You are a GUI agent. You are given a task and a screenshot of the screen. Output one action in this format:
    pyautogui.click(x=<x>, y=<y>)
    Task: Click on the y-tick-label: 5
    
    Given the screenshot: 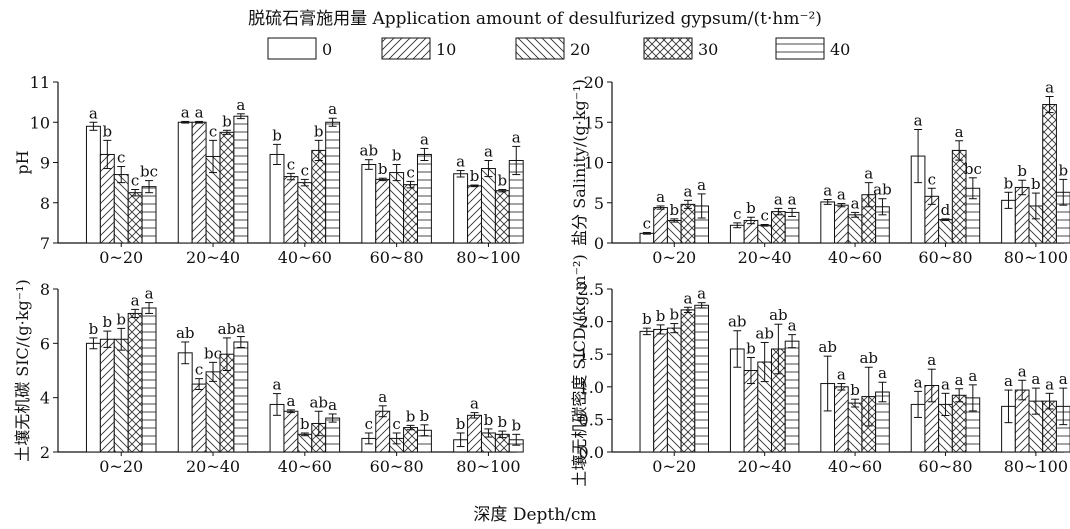 What is the action you would take?
    pyautogui.click(x=599, y=203)
    